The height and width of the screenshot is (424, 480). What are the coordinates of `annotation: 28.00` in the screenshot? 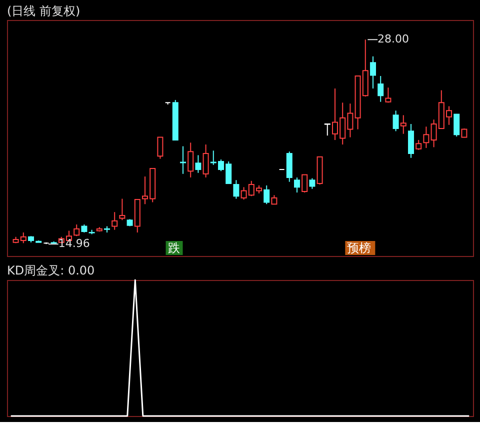 It's located at (394, 39).